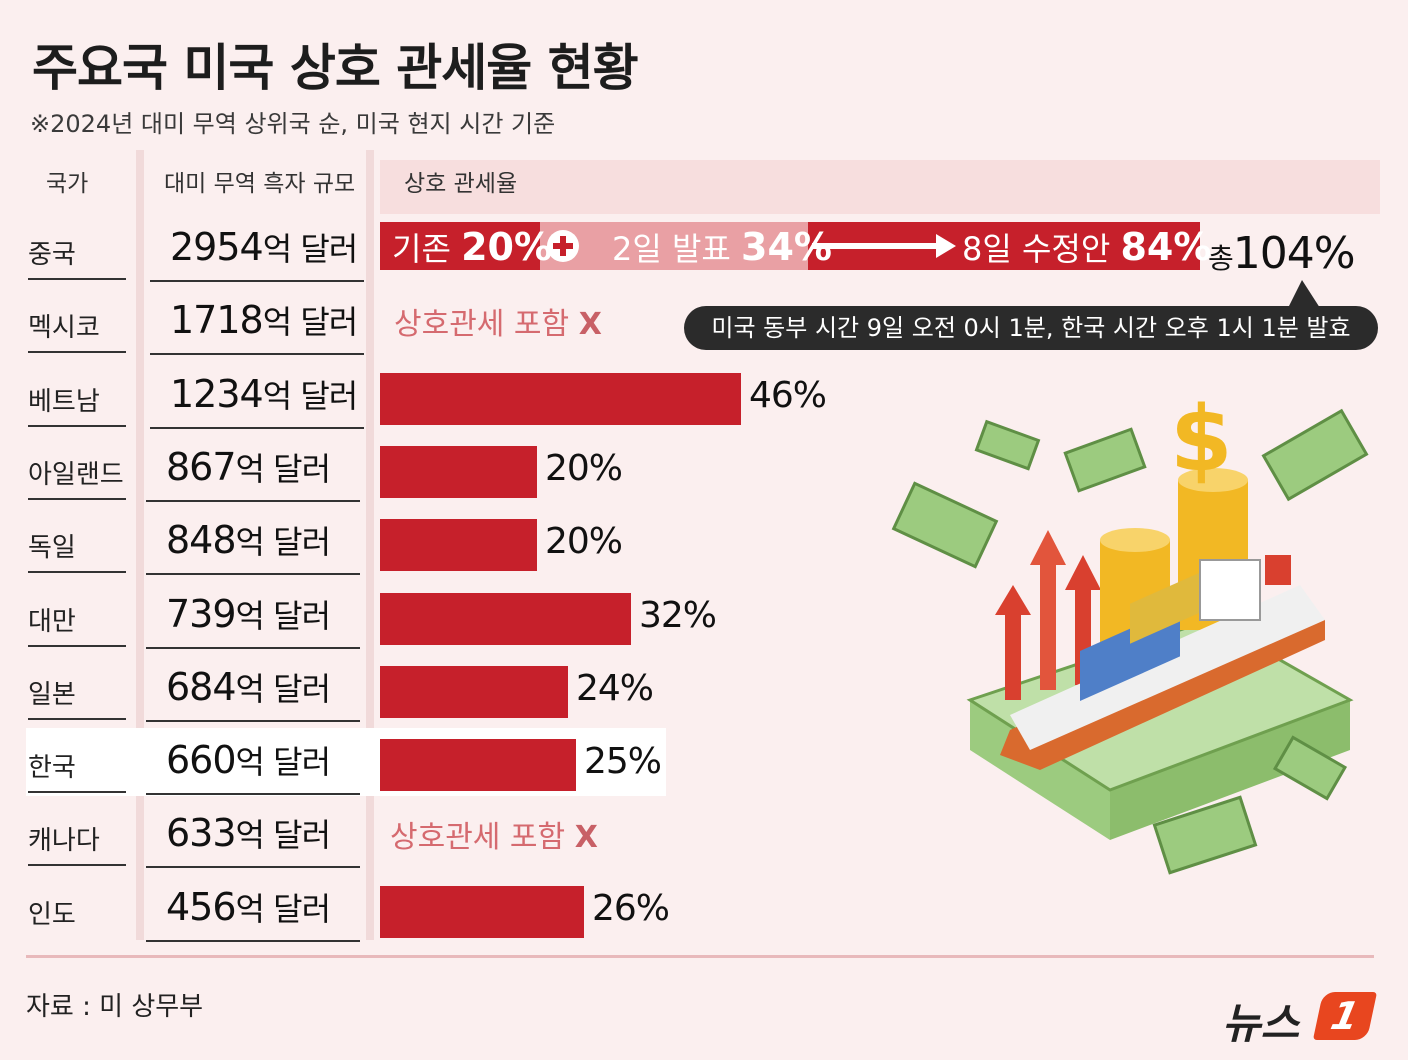 The width and height of the screenshot is (1408, 1060). I want to click on country-label: 인도, so click(52, 914).